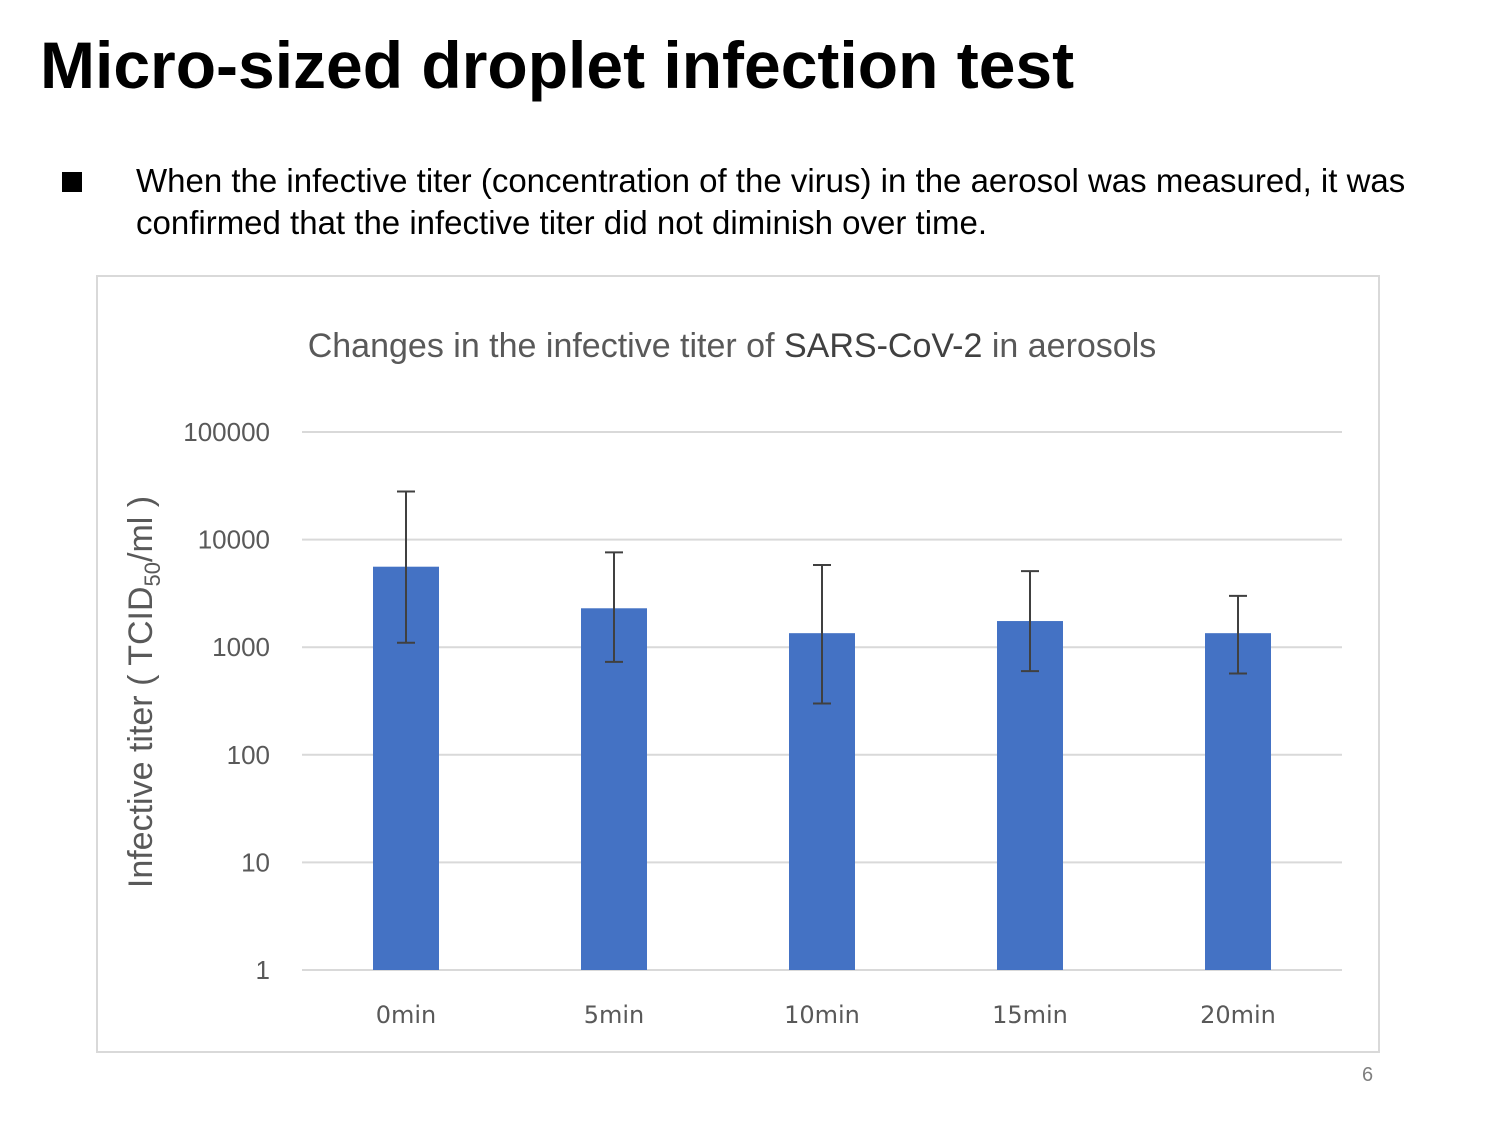  I want to click on y-axis-label-part: /ml ), so click(141, 529).